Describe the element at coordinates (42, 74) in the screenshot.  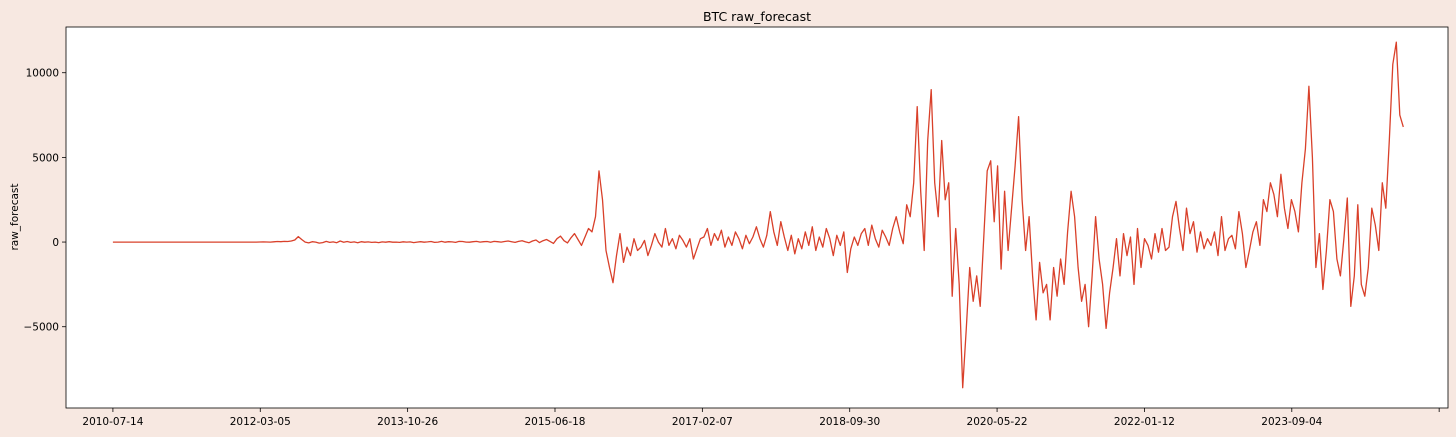
I see `y-tick-label: 10000` at that location.